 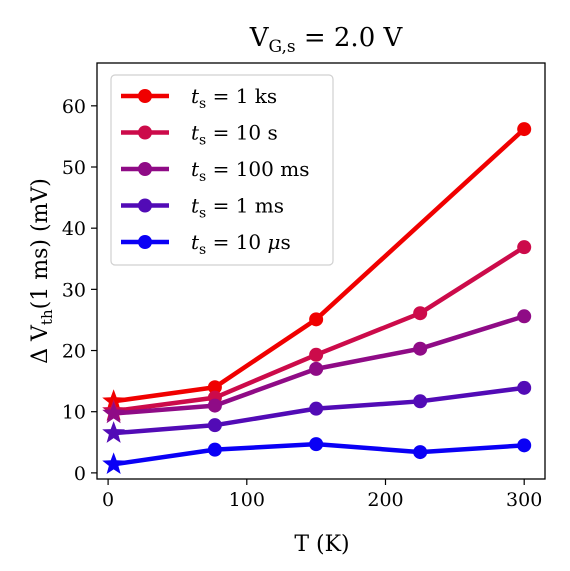 I want to click on legend-item: ts = 1 ms, so click(x=202, y=208).